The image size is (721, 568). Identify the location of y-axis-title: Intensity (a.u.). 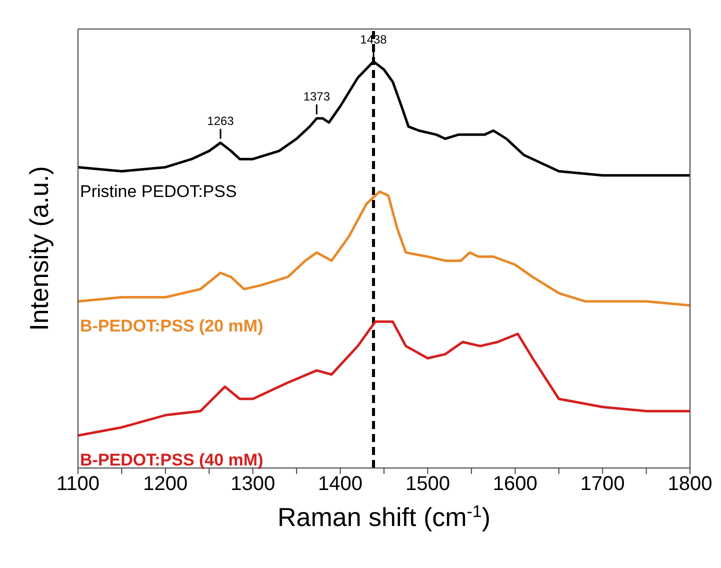
(39, 248).